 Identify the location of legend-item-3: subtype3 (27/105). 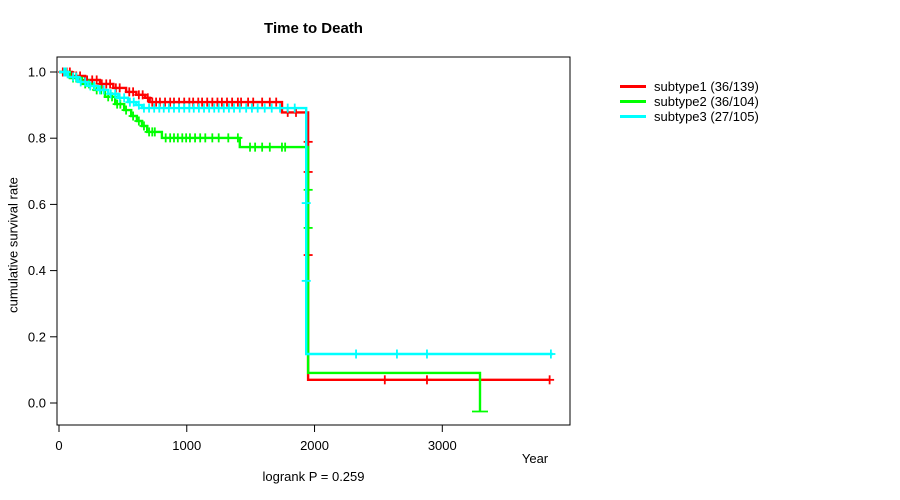
(689, 116).